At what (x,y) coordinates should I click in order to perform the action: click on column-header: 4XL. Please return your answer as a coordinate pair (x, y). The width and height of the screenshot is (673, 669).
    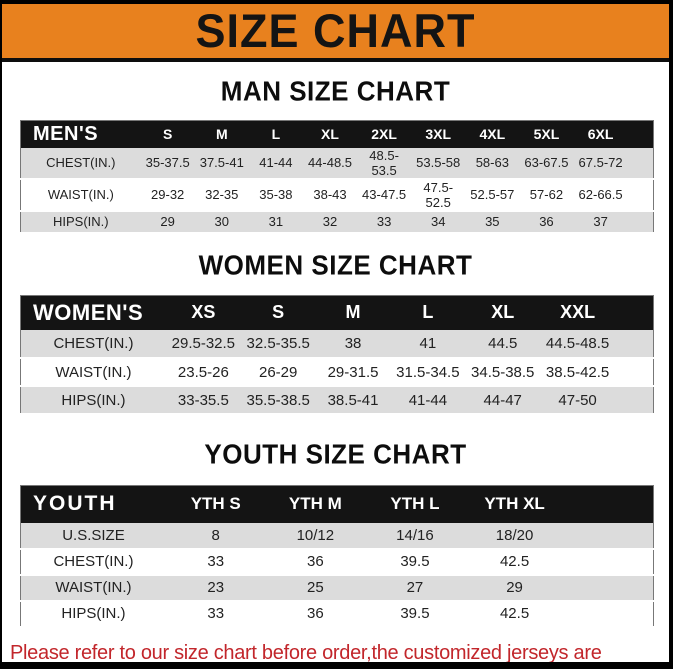
    Looking at the image, I should click on (492, 134).